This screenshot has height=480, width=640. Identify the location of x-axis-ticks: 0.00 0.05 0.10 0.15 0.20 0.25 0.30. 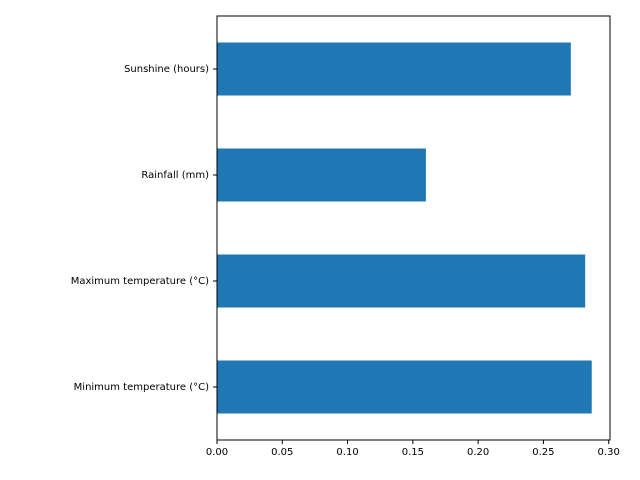
(413, 449).